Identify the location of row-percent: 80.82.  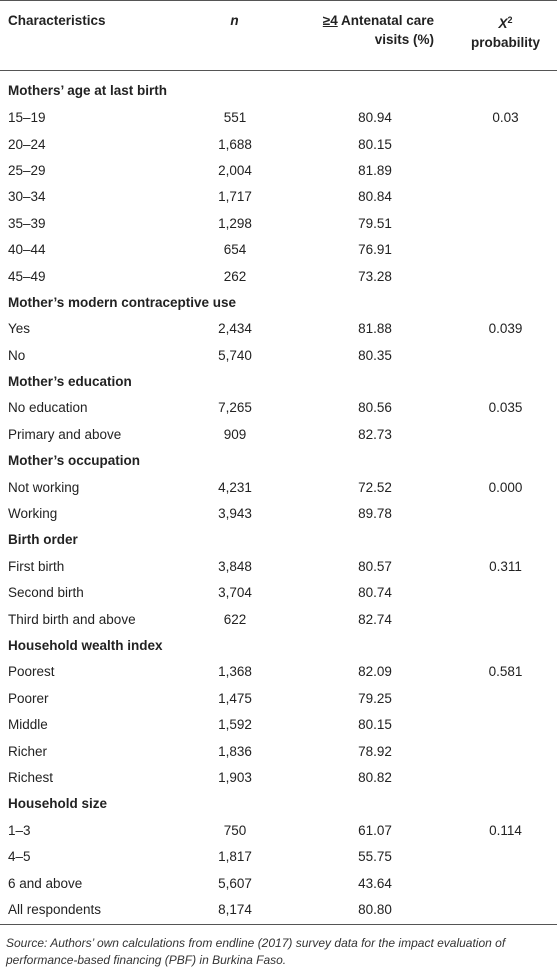
(375, 777).